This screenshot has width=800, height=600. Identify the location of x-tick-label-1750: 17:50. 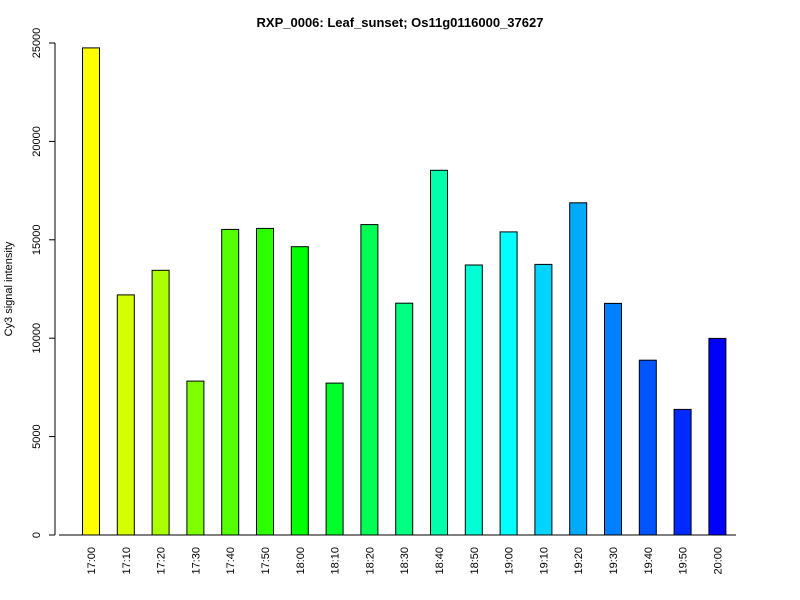
(266, 561).